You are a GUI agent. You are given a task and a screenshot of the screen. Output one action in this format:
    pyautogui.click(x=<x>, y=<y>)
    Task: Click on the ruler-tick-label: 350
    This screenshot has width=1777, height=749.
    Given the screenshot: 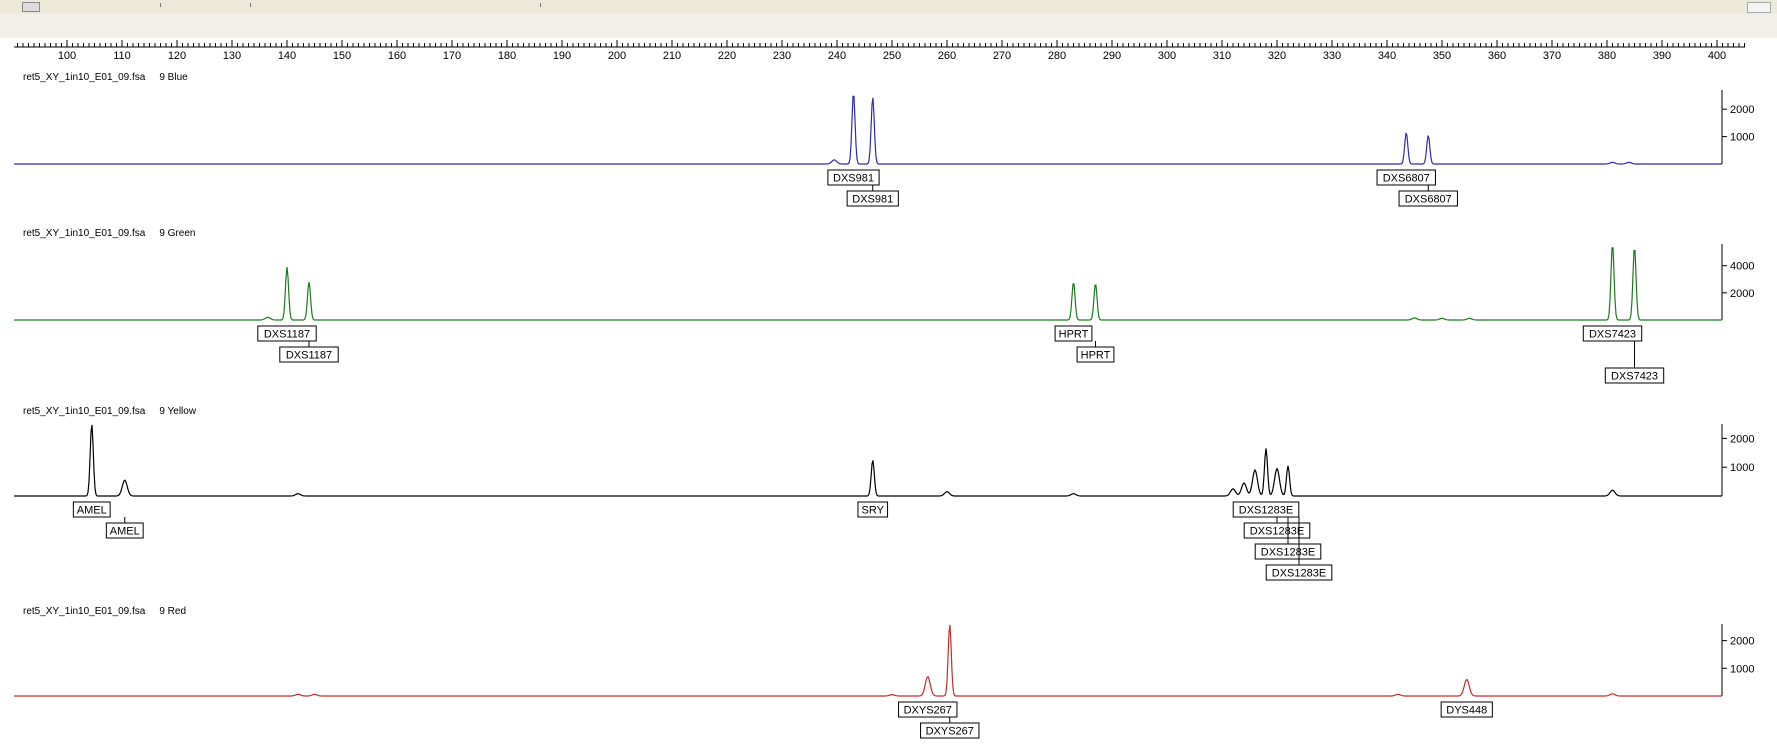 What is the action you would take?
    pyautogui.click(x=1442, y=56)
    